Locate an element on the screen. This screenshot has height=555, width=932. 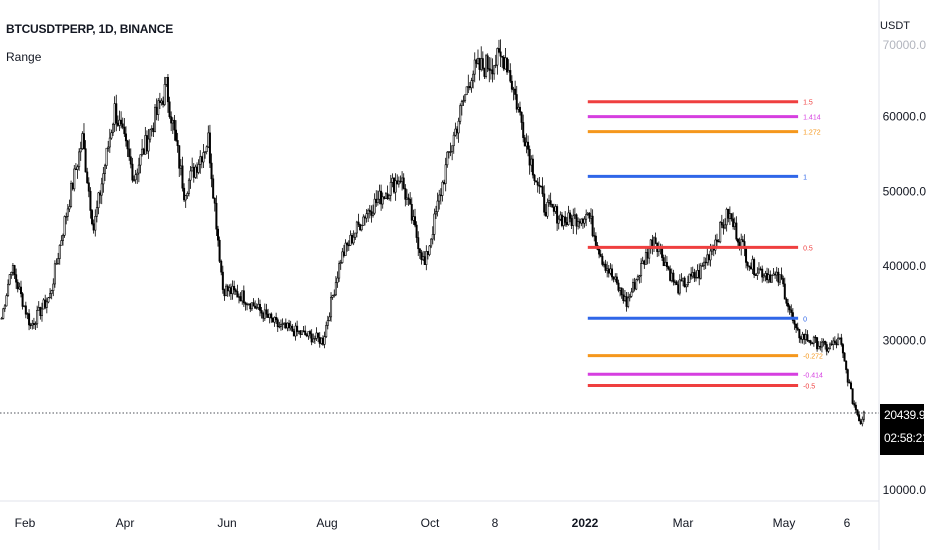
indicator-title: Range is located at coordinates (24, 57).